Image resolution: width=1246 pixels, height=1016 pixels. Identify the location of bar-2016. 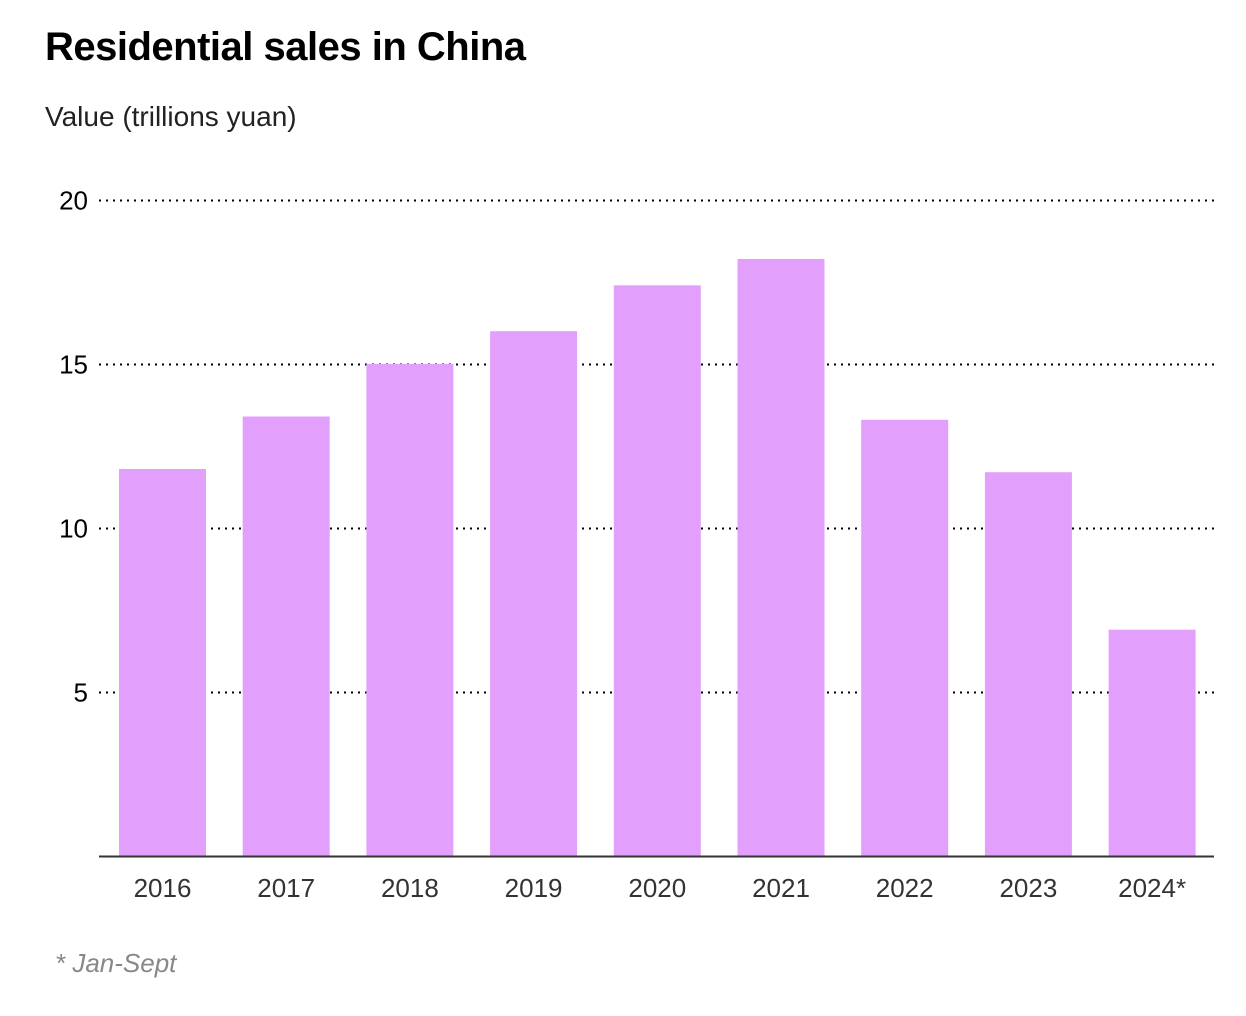
(162, 662).